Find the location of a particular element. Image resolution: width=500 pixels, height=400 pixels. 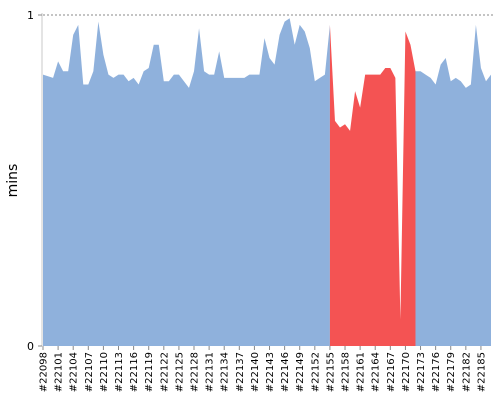

x-tick-label: #22167 is located at coordinates (391, 372).